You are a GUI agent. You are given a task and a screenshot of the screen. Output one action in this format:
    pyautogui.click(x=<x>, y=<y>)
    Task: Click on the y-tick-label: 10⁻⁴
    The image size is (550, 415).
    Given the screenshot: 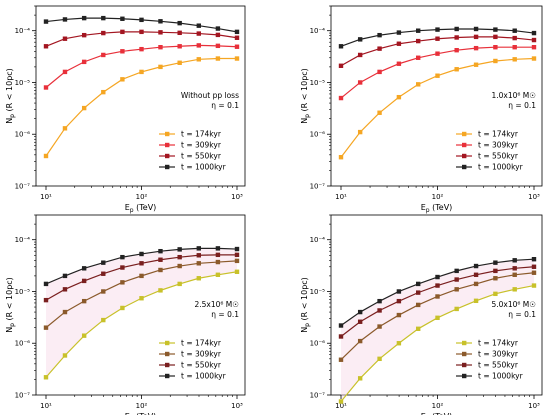 What is the action you would take?
    pyautogui.click(x=318, y=240)
    